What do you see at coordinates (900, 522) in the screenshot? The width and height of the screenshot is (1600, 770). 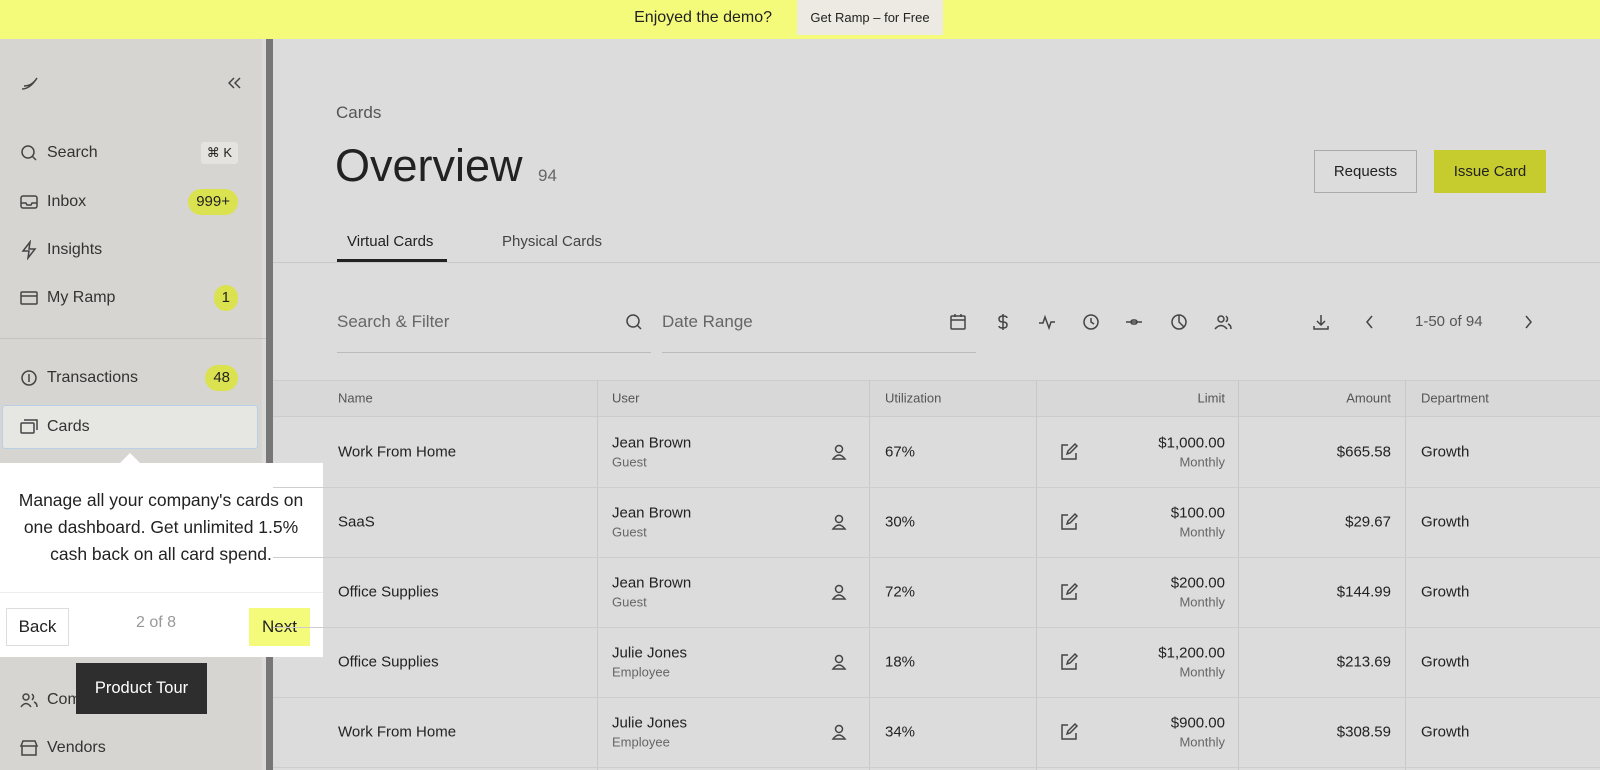 I see `utilization: 30%` at bounding box center [900, 522].